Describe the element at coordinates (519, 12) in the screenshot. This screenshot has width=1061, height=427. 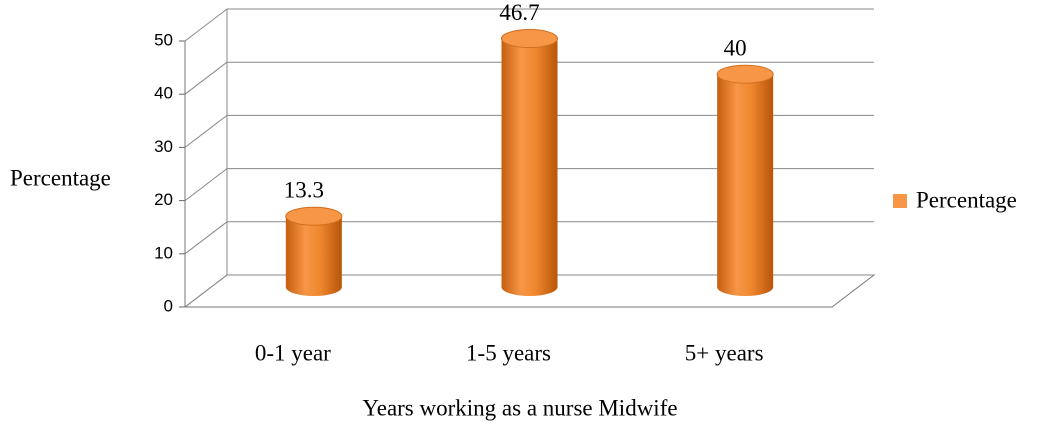
I see `data-label: 46.7` at that location.